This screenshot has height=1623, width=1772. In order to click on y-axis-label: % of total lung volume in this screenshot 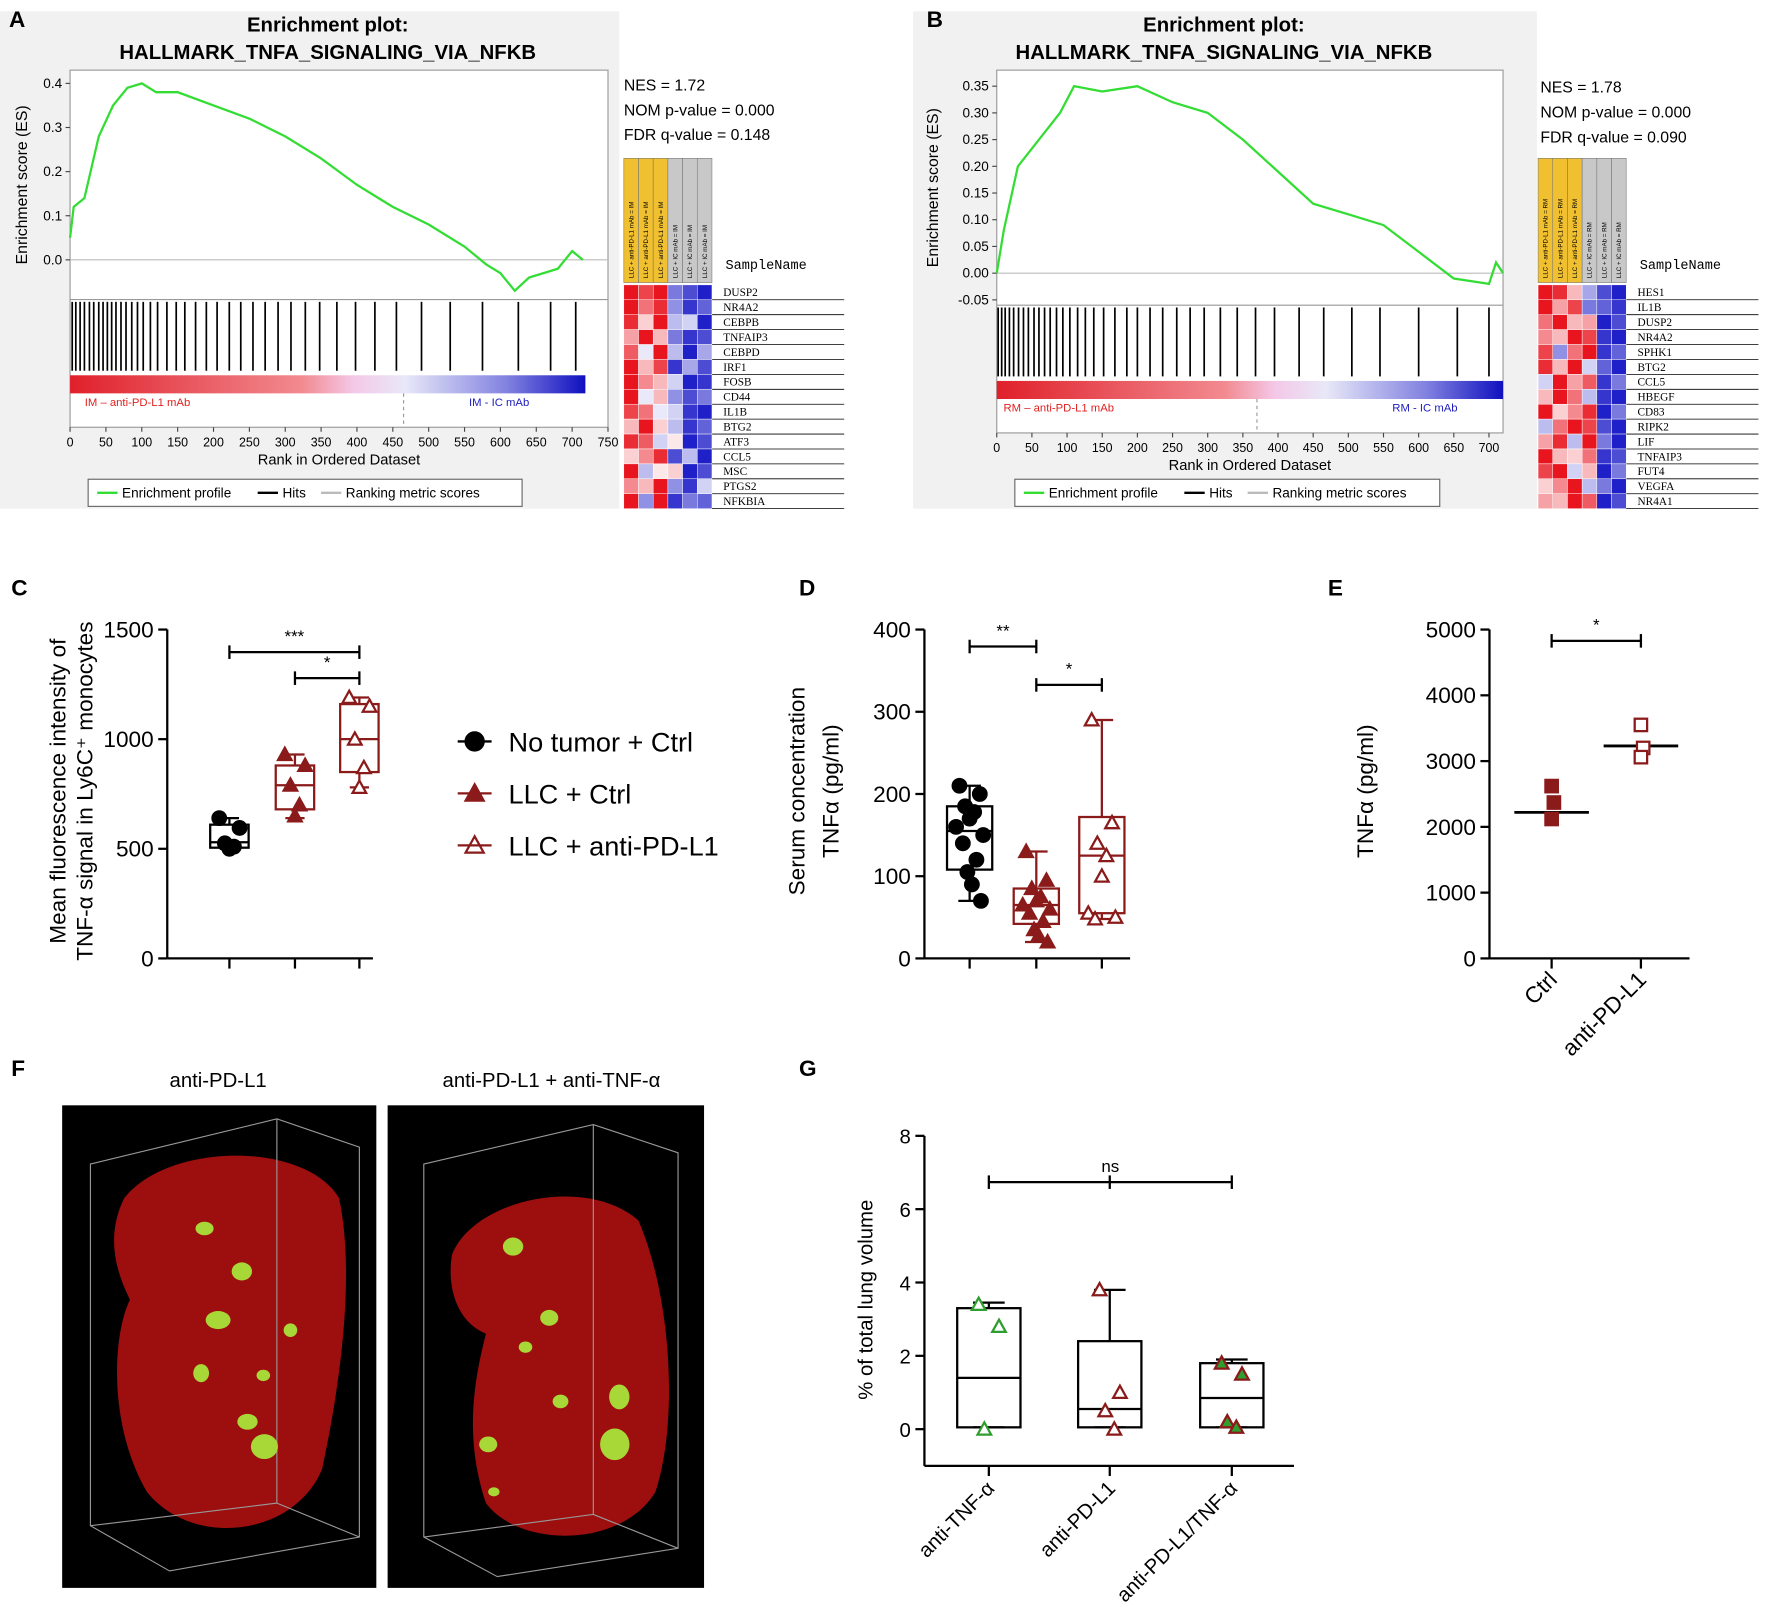, I will do `click(866, 1300)`.